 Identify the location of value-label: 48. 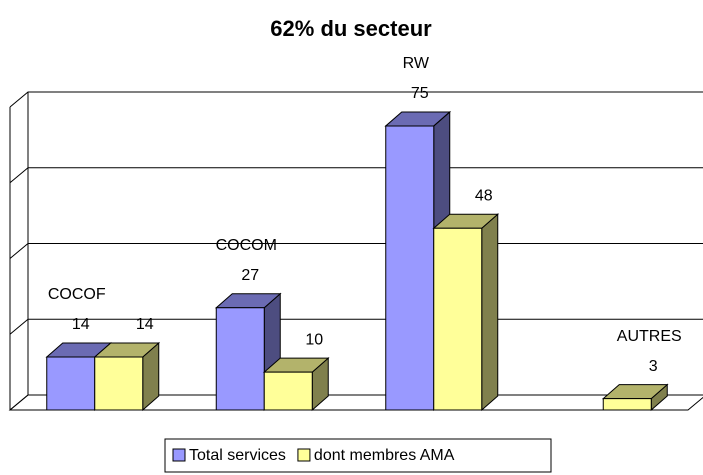
(484, 195).